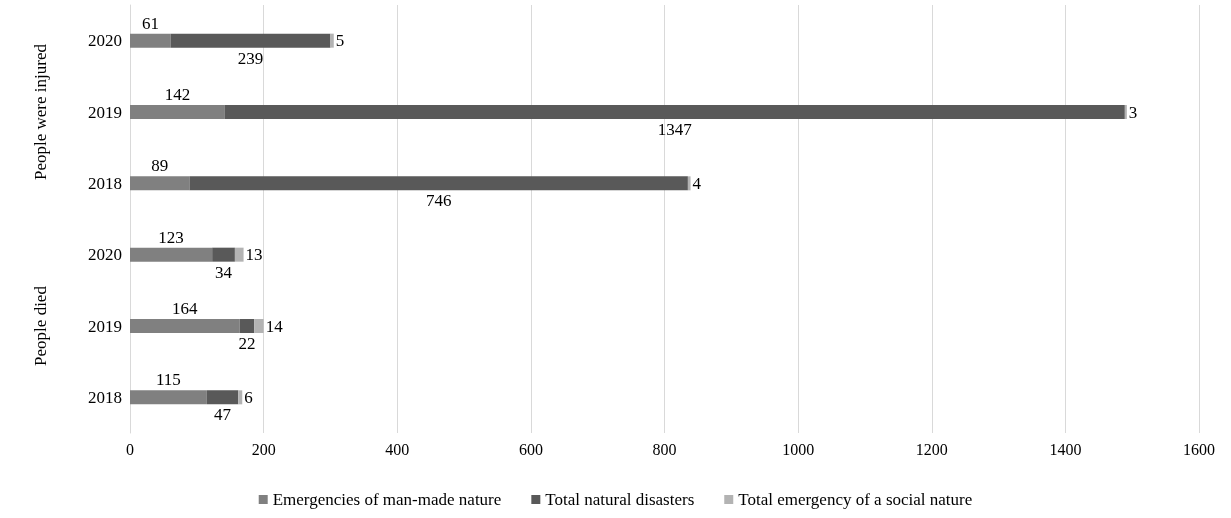  What do you see at coordinates (530, 449) in the screenshot?
I see `x-tick-label: 600` at bounding box center [530, 449].